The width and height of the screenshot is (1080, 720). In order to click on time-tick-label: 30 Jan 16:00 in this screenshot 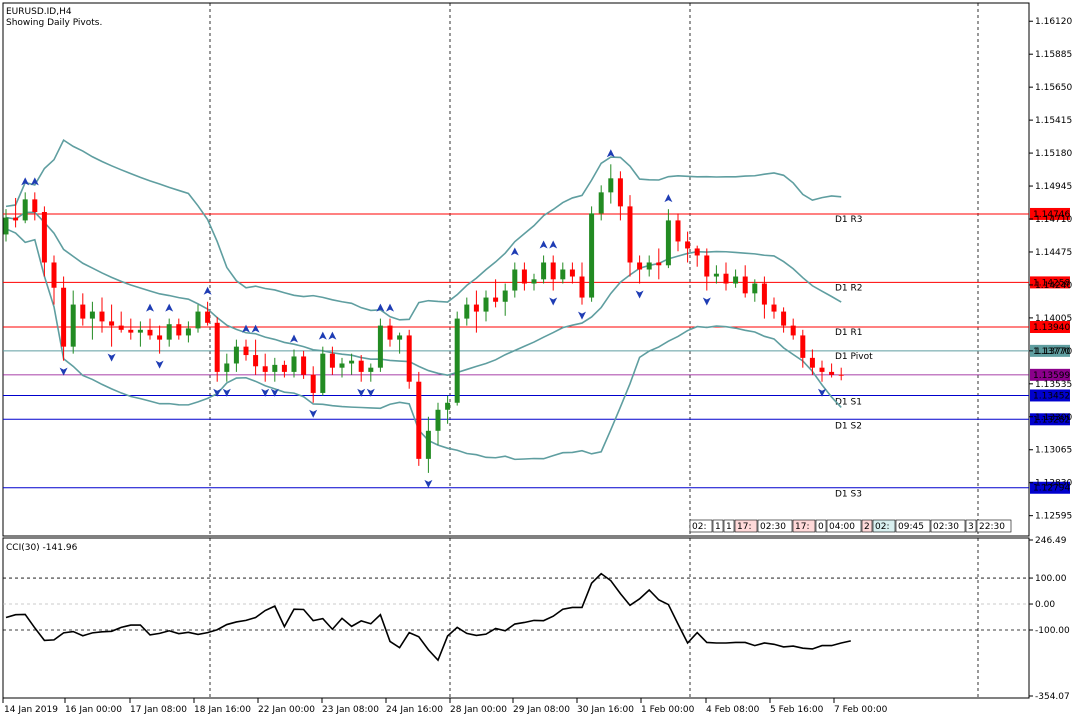, I will do `click(605, 710)`.